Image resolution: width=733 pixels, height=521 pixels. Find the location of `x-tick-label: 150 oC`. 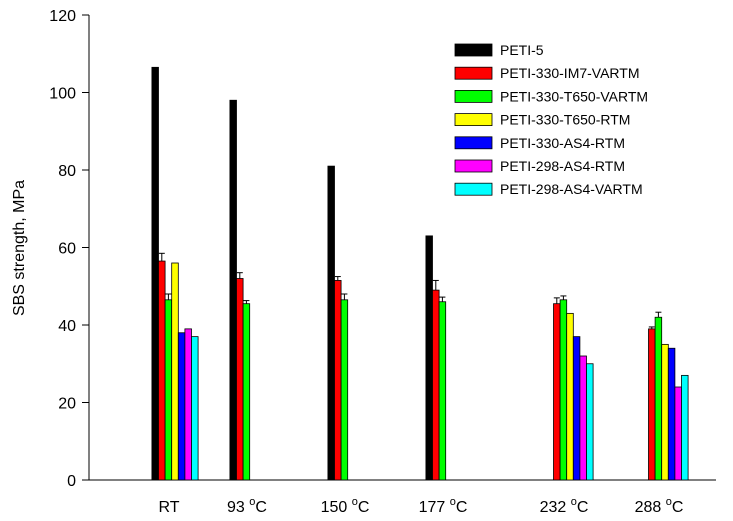

x-tick-label: 150 oC is located at coordinates (345, 506).